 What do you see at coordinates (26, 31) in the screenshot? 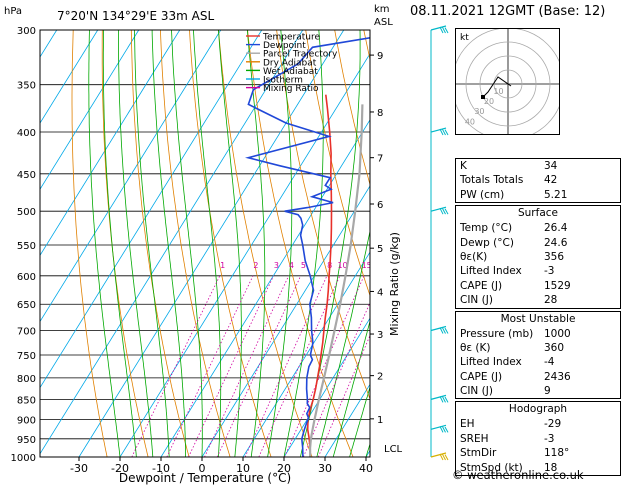
I see `pressure-tick-label: 300` at bounding box center [26, 31].